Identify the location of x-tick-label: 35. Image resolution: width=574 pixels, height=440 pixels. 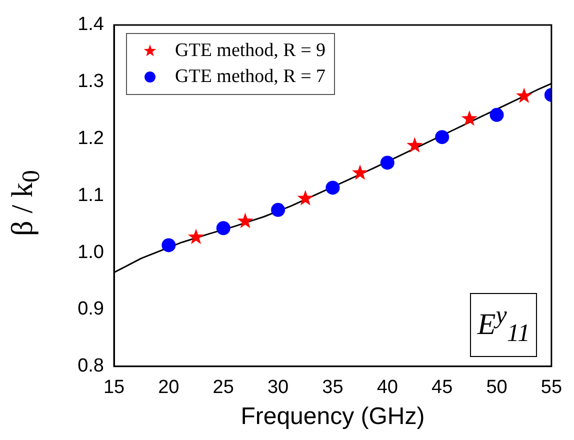
(333, 387).